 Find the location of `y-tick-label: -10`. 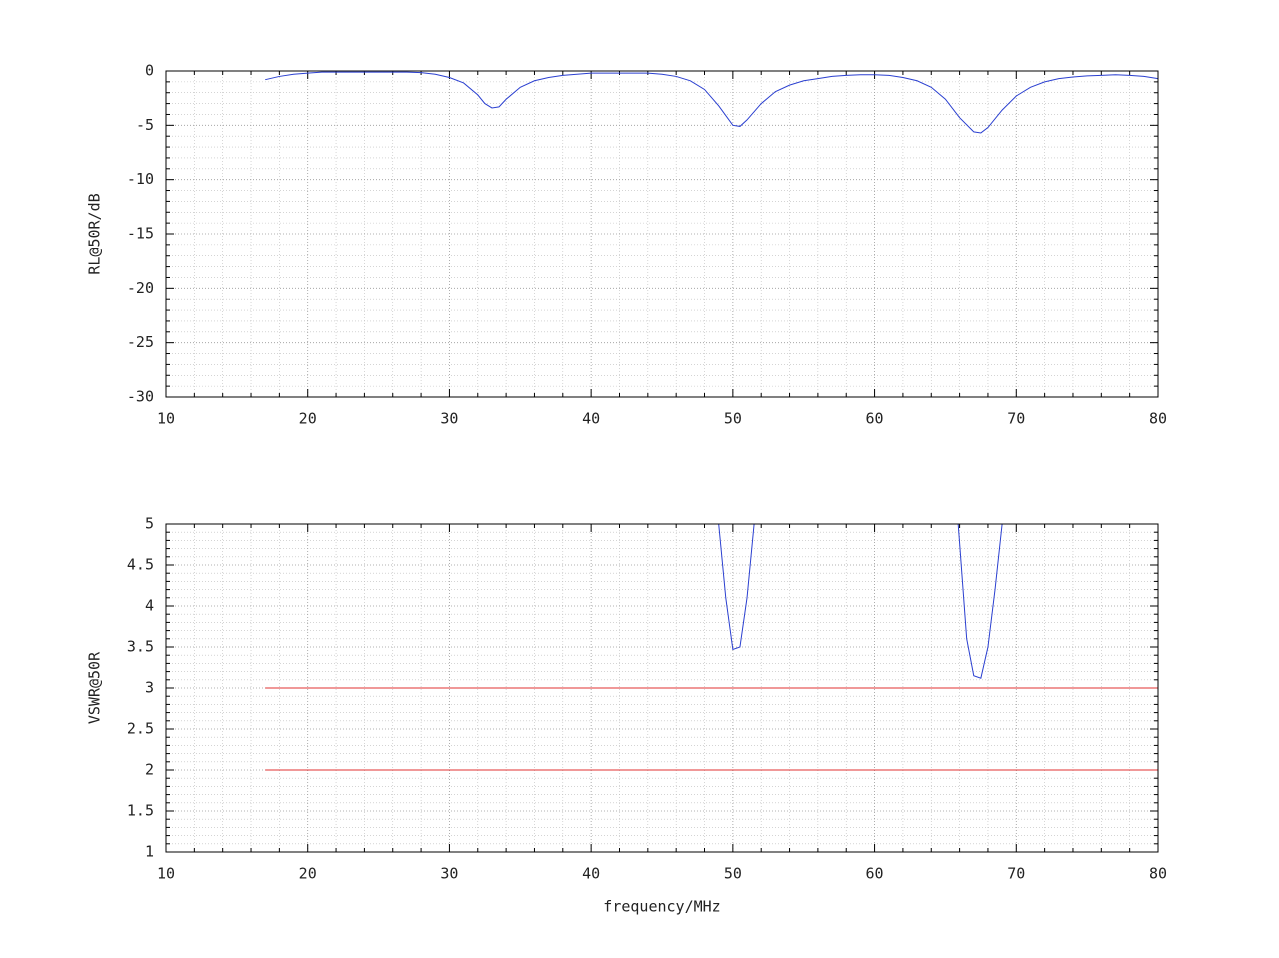

y-tick-label: -10 is located at coordinates (140, 179).